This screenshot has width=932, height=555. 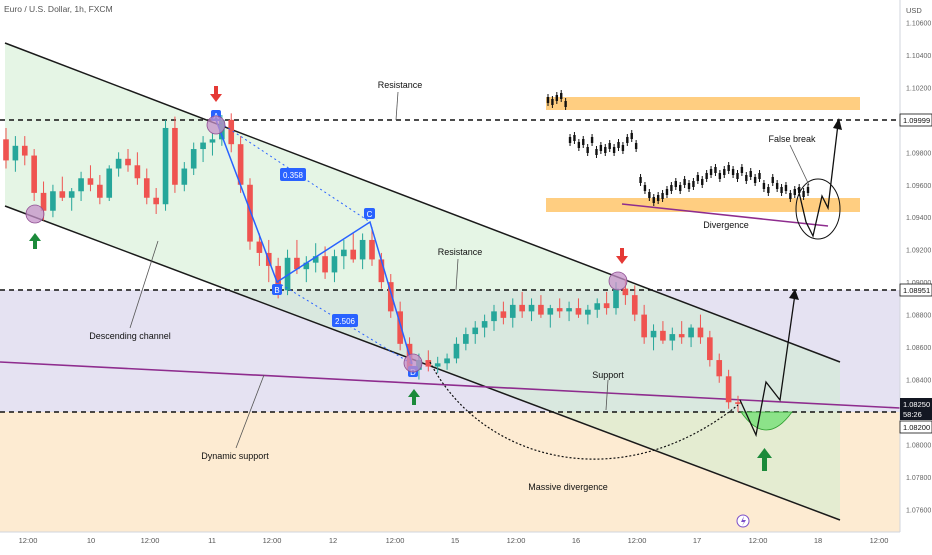 I want to click on time-tick-label: 12, so click(x=333, y=540).